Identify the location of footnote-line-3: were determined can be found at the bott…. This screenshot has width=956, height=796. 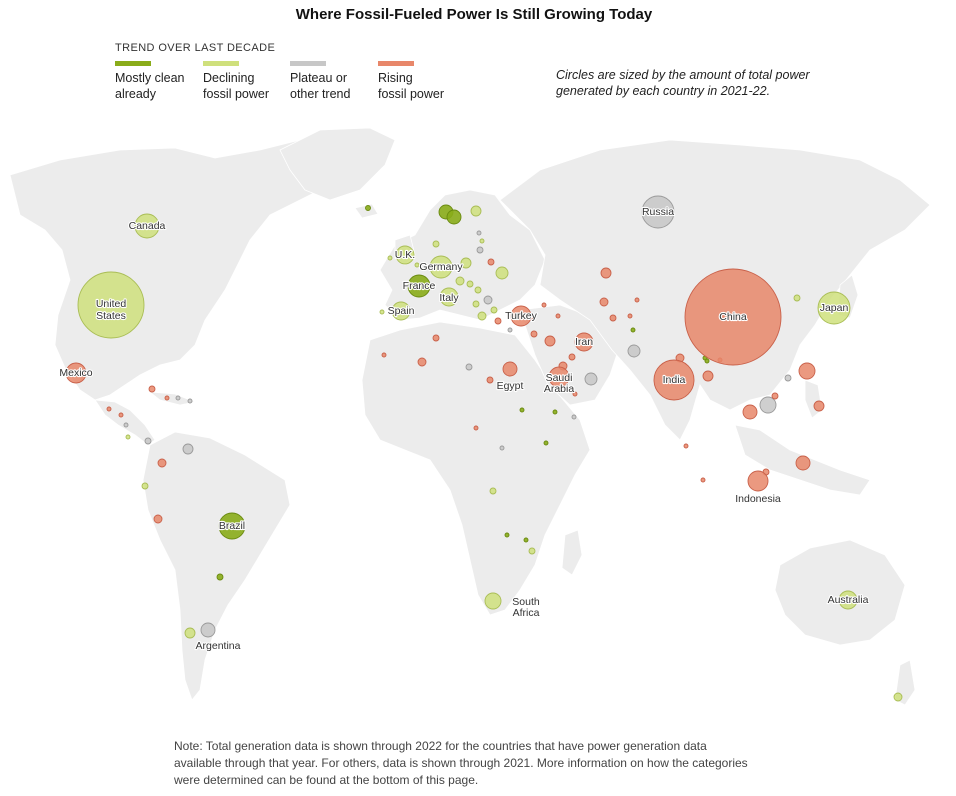
(326, 780).